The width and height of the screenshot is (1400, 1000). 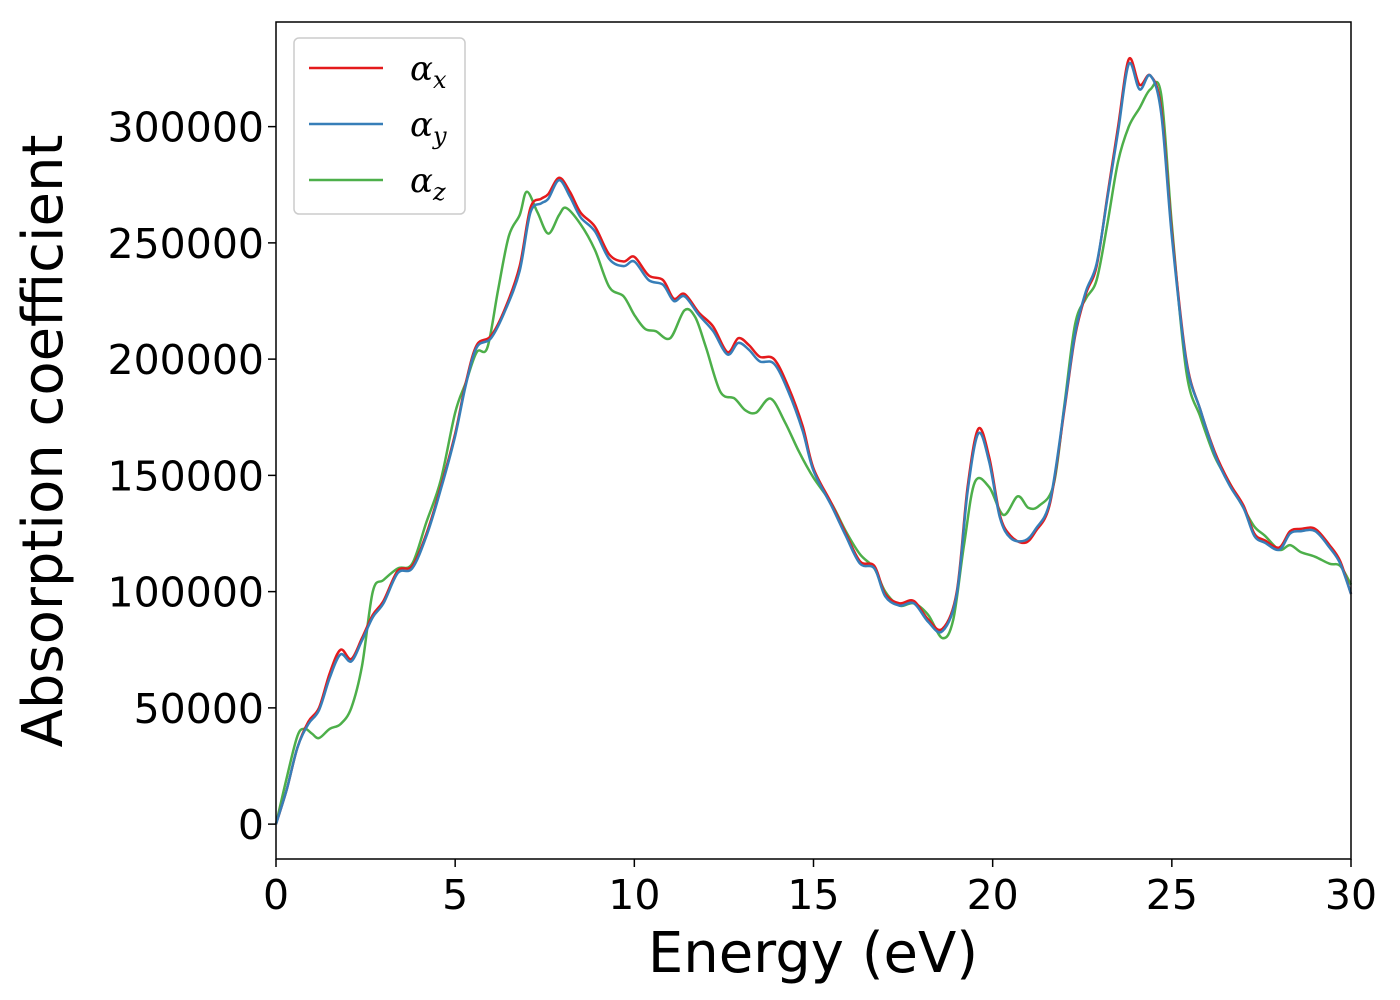 I want to click on x-tick-label: 20, so click(x=993, y=895).